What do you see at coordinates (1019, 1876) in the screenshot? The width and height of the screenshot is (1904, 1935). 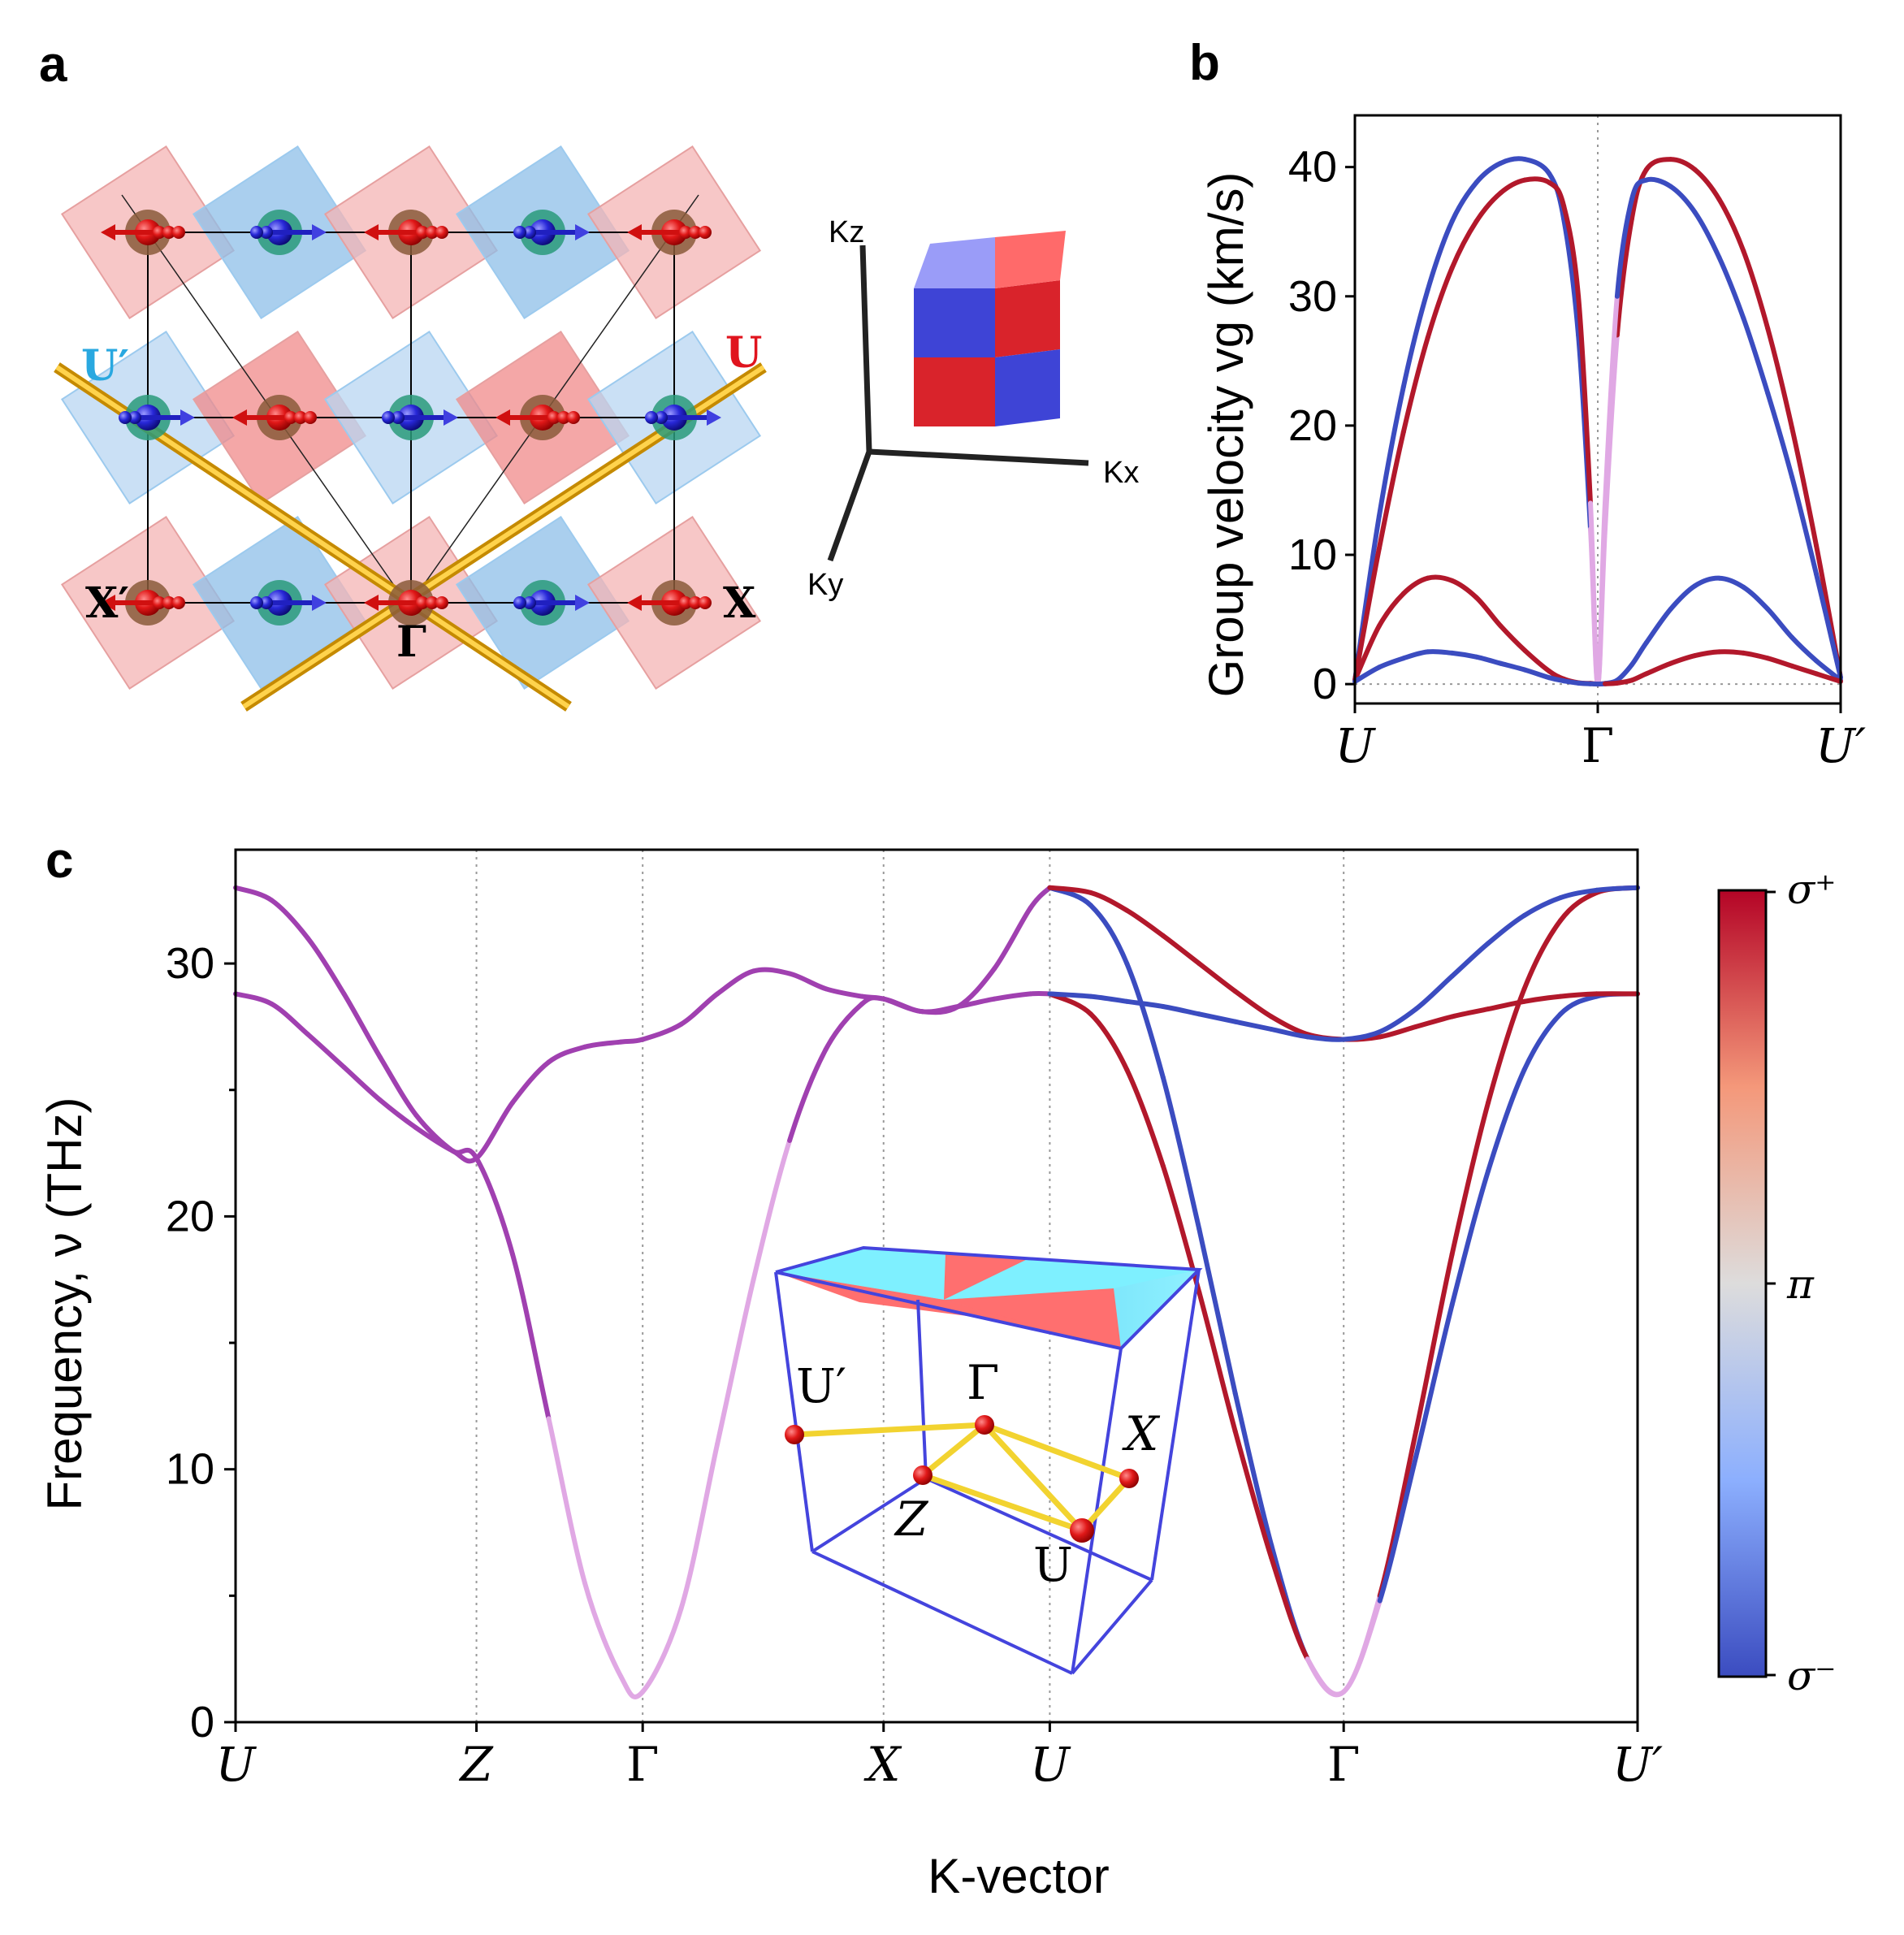 I see `chart-c-xlabel: K-vector` at bounding box center [1019, 1876].